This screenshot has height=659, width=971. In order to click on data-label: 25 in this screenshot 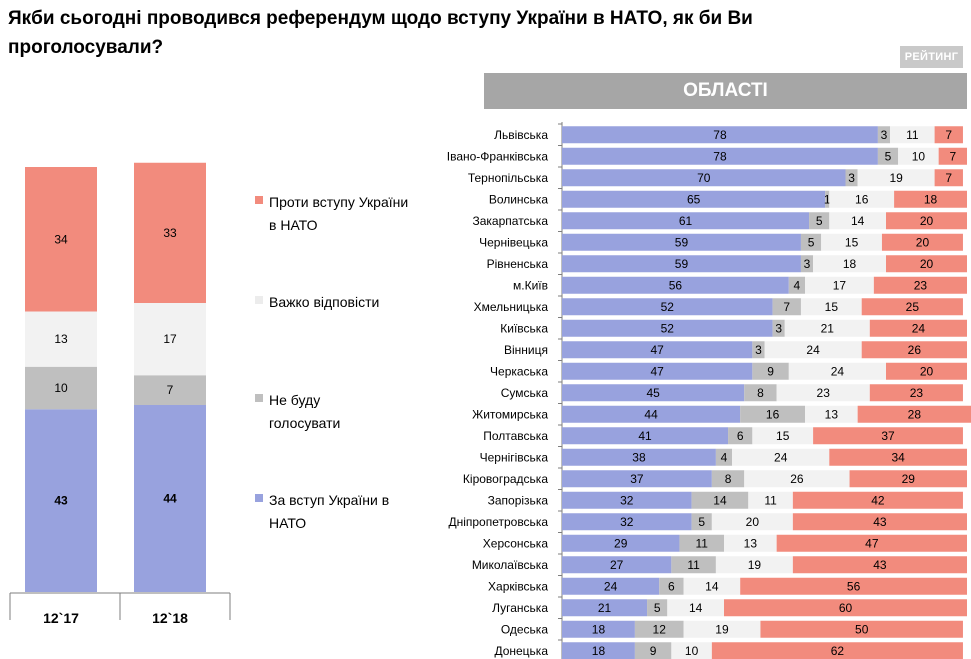, I will do `click(913, 307)`.